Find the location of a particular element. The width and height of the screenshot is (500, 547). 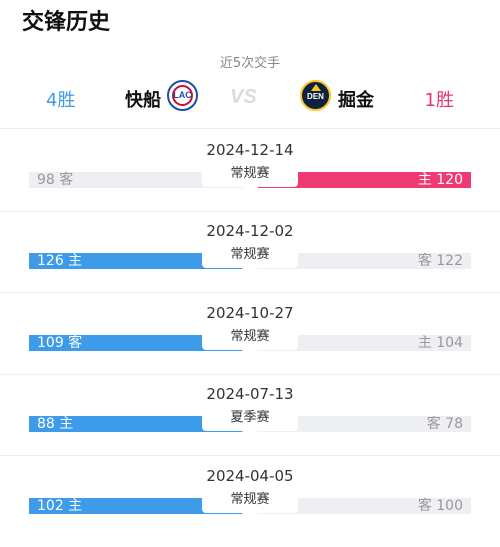

game-row: 2024-10-27 109 客 主 104 常规赛 is located at coordinates (250, 344).